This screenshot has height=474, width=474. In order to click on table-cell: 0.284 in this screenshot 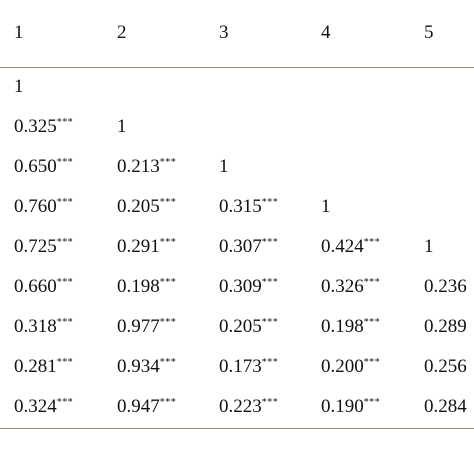, I will do `click(445, 407)`.